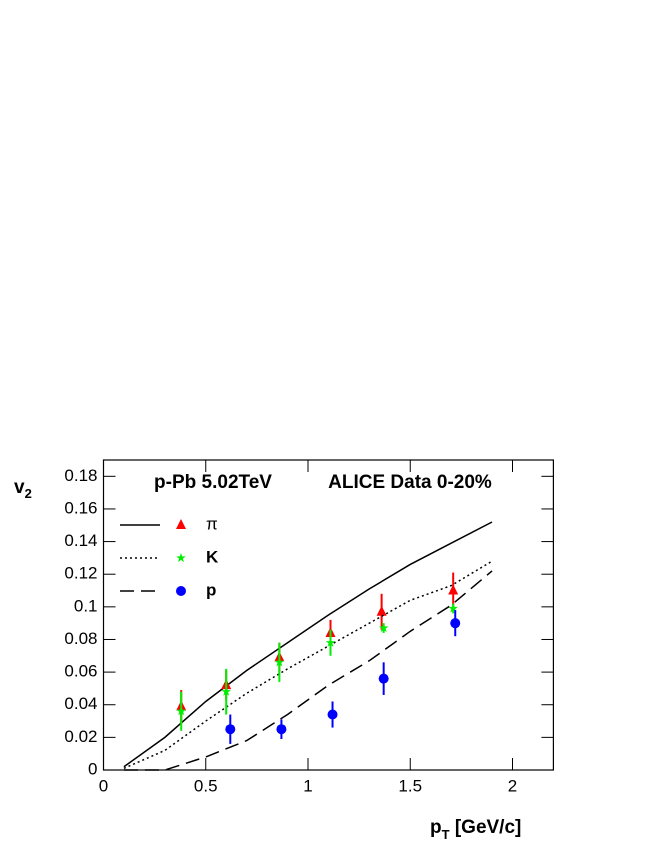  I want to click on y-axis-label: v2, so click(23, 489).